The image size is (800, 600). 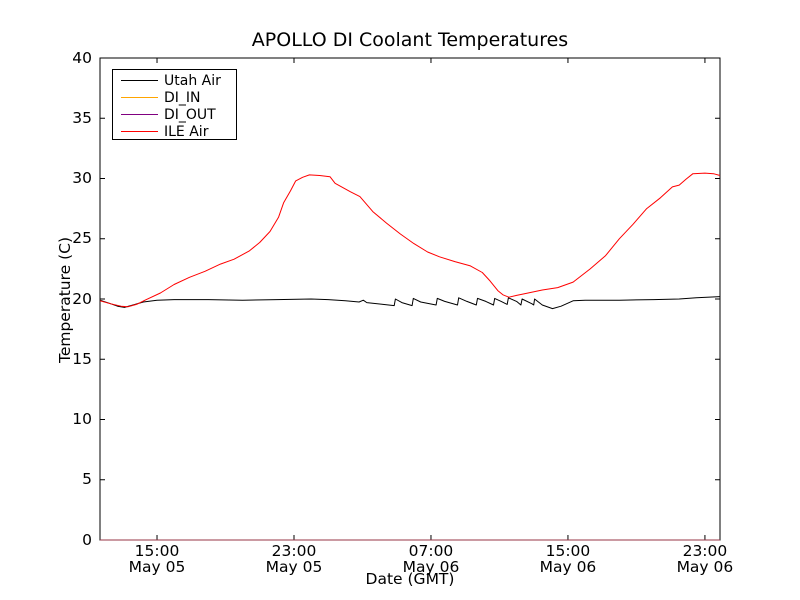 I want to click on legend-item: Utah Air, so click(x=174, y=80).